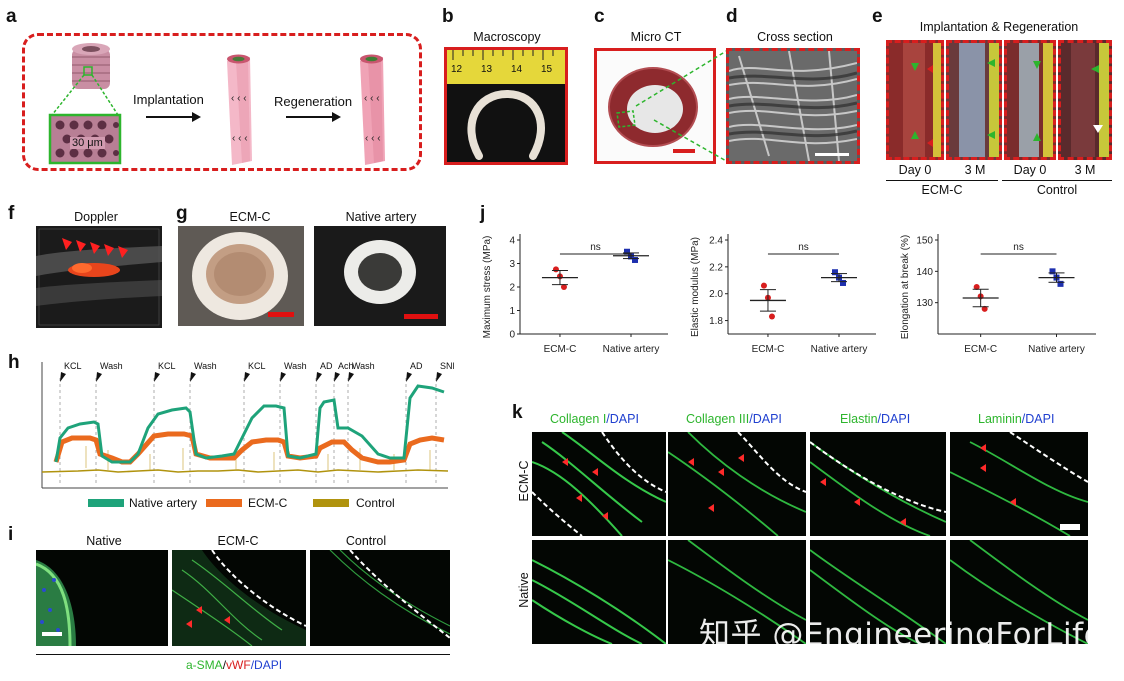 This screenshot has height=681, width=1124. What do you see at coordinates (737, 592) in the screenshot?
I see `k-native-collagen-iii` at bounding box center [737, 592].